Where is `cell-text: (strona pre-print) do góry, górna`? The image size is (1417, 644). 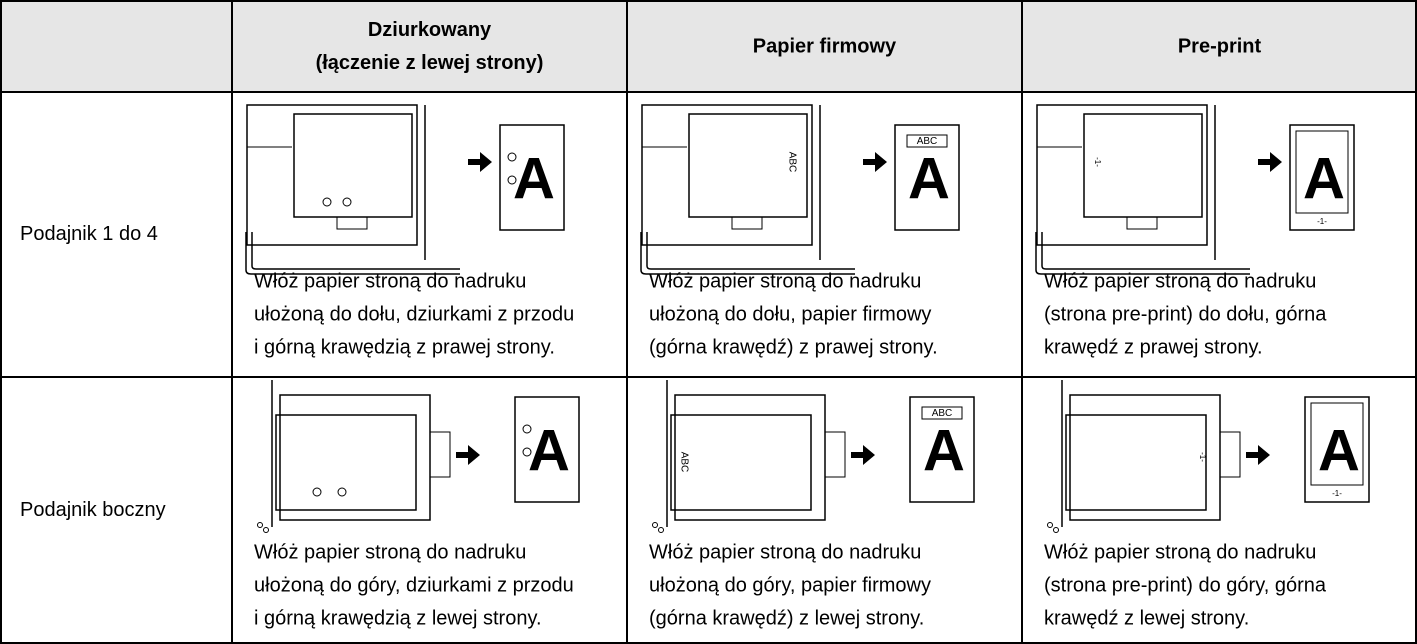 cell-text: (strona pre-print) do góry, górna is located at coordinates (1185, 585).